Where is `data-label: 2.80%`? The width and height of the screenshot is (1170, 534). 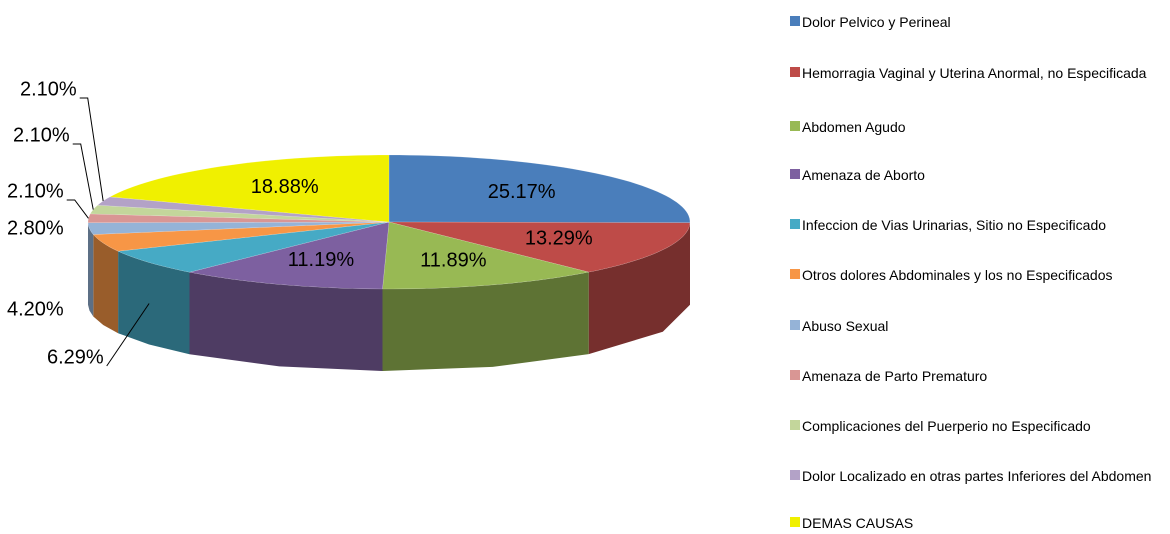 data-label: 2.80% is located at coordinates (35, 228).